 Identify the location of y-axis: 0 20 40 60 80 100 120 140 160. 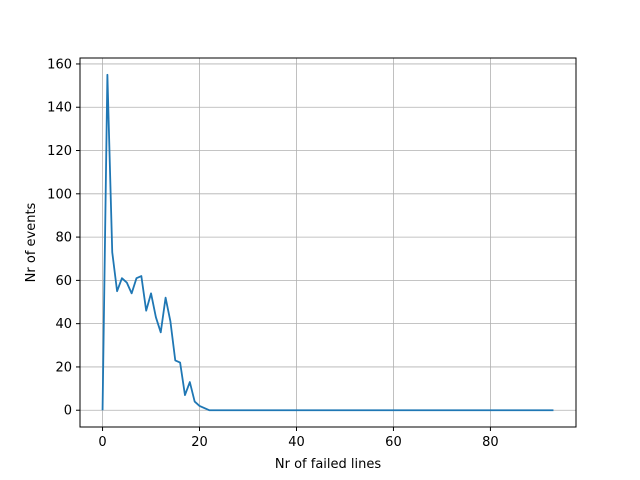
(63, 238).